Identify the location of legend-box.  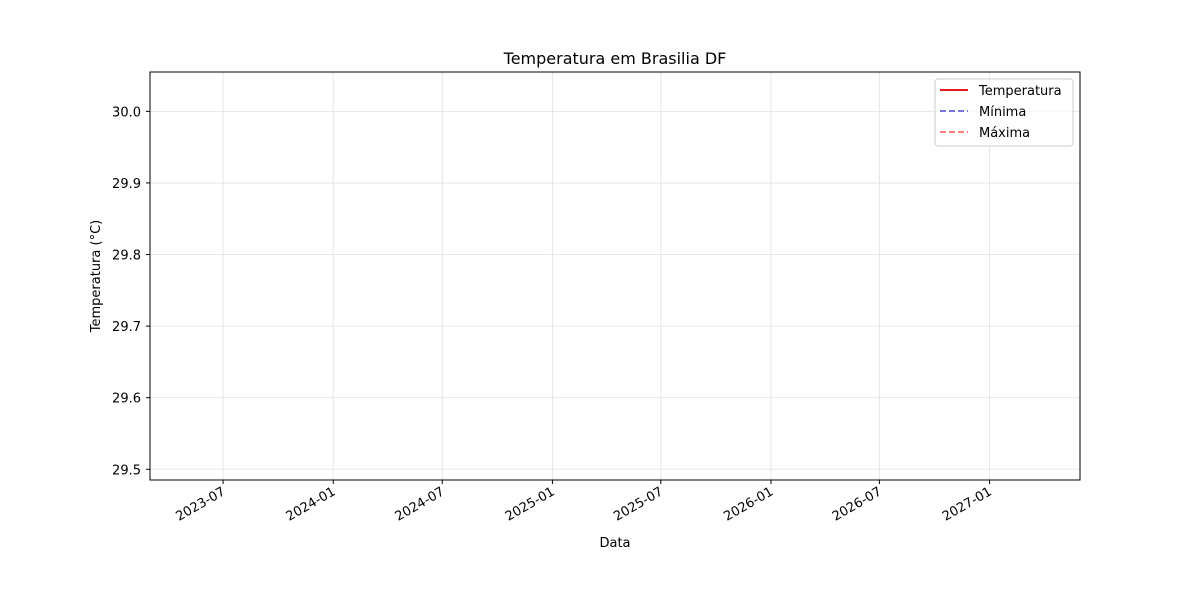
(1004, 112).